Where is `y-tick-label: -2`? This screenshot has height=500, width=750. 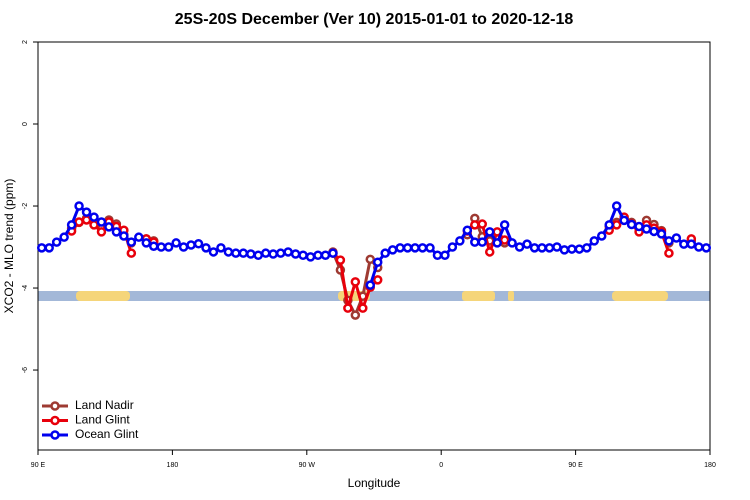
y-tick-label: -2 is located at coordinates (25, 206).